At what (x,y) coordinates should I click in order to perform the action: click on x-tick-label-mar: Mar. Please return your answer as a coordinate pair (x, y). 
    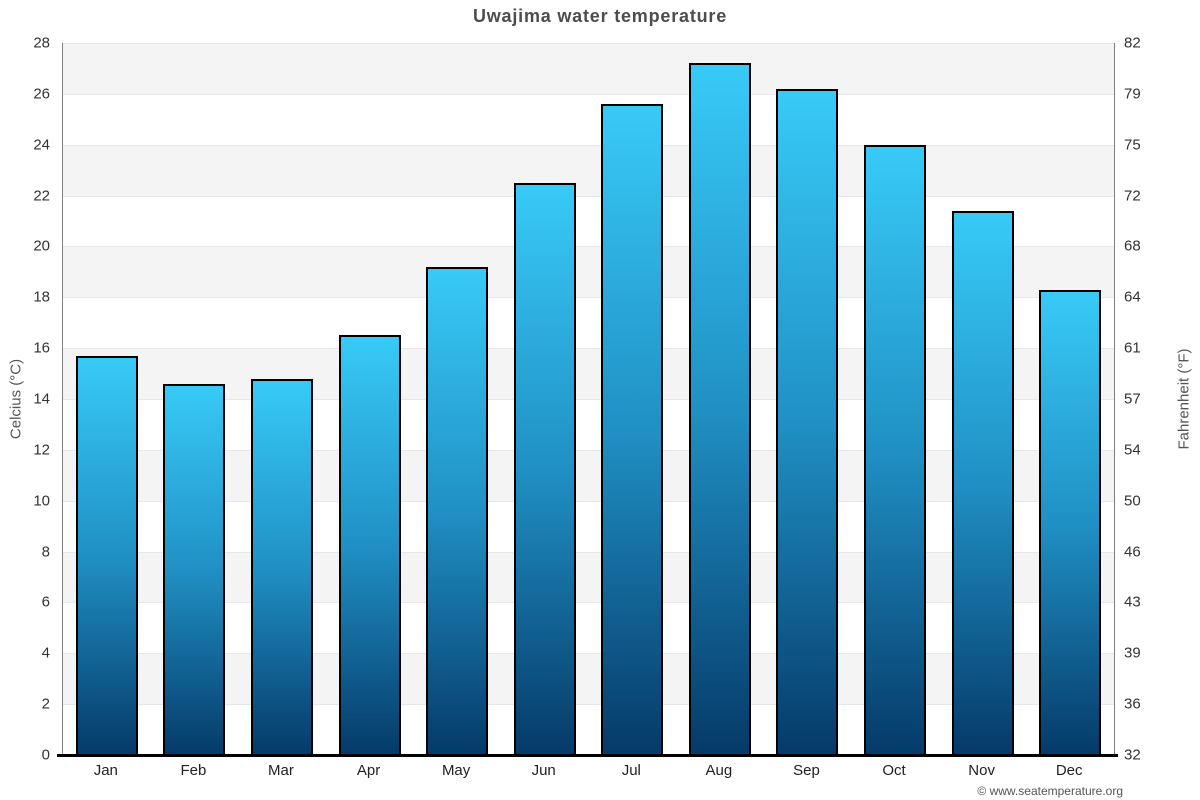
    Looking at the image, I should click on (281, 770).